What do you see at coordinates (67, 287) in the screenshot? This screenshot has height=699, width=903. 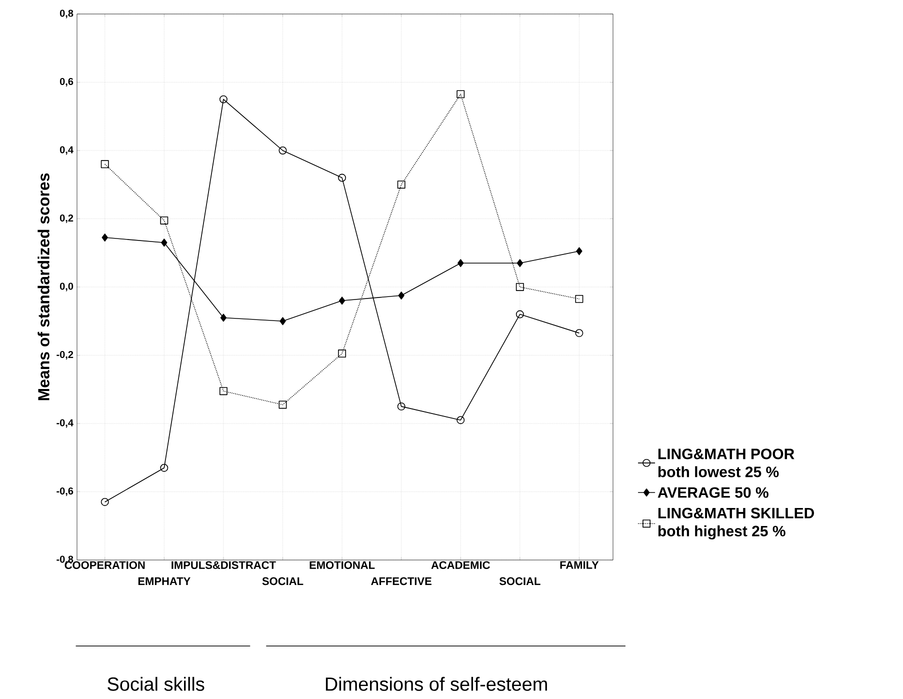 I see `y-tick-label: 0,0` at bounding box center [67, 287].